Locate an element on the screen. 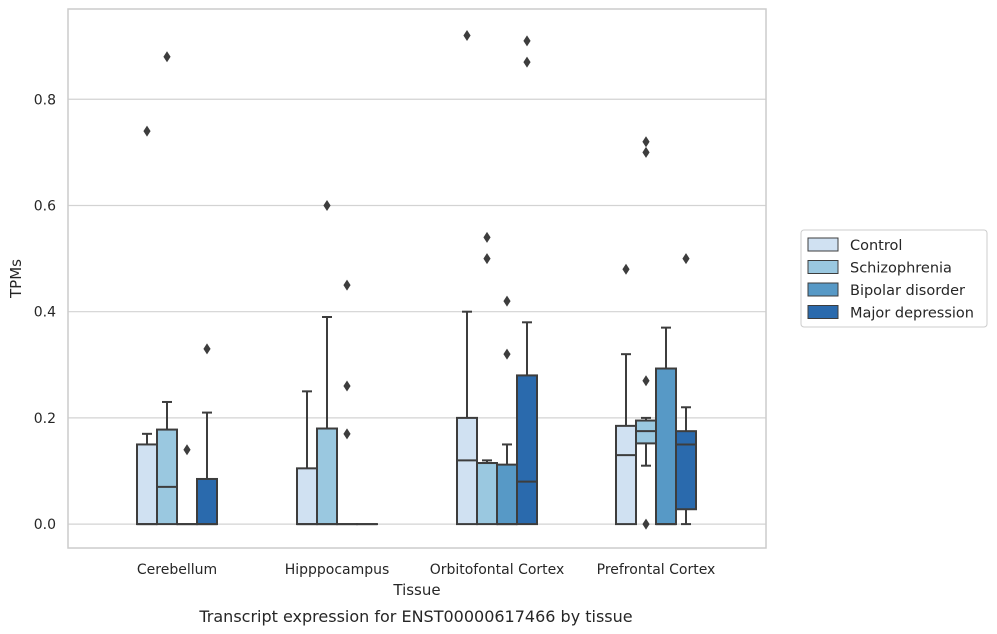 This screenshot has width=997, height=634. legend-frame is located at coordinates (894, 278).